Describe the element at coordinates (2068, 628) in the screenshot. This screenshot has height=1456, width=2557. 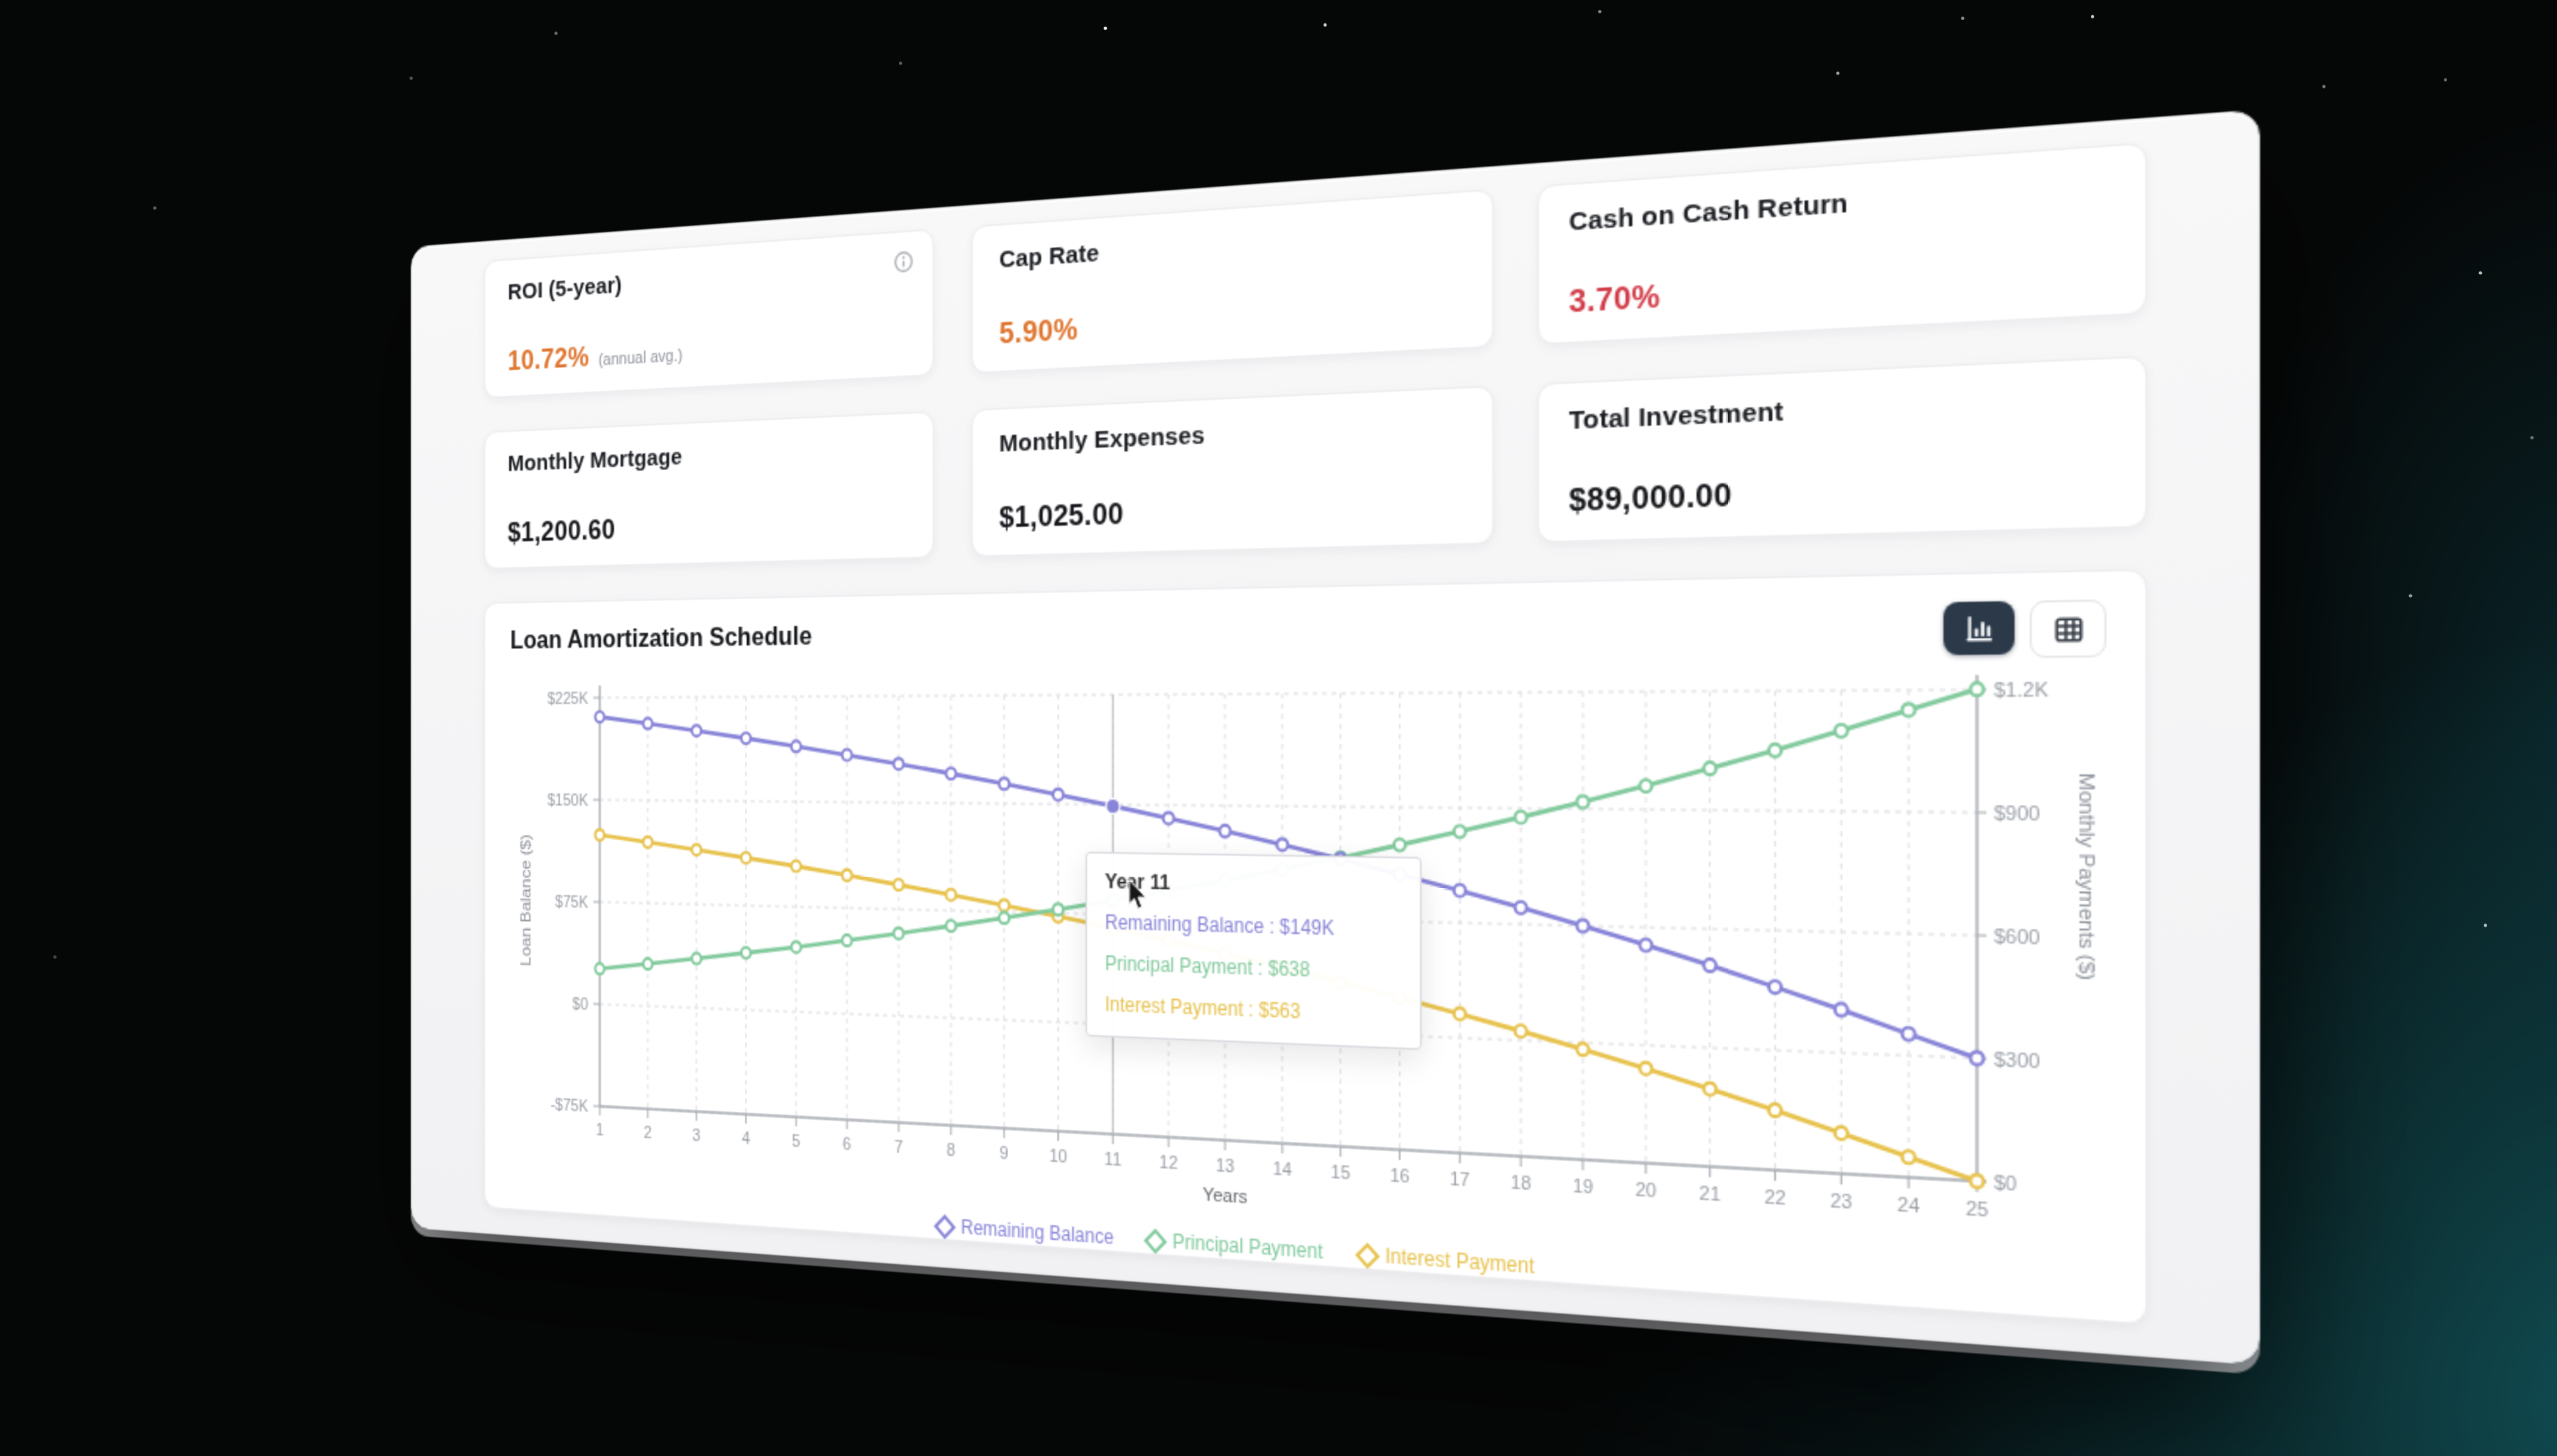
I see `table-view-button` at that location.